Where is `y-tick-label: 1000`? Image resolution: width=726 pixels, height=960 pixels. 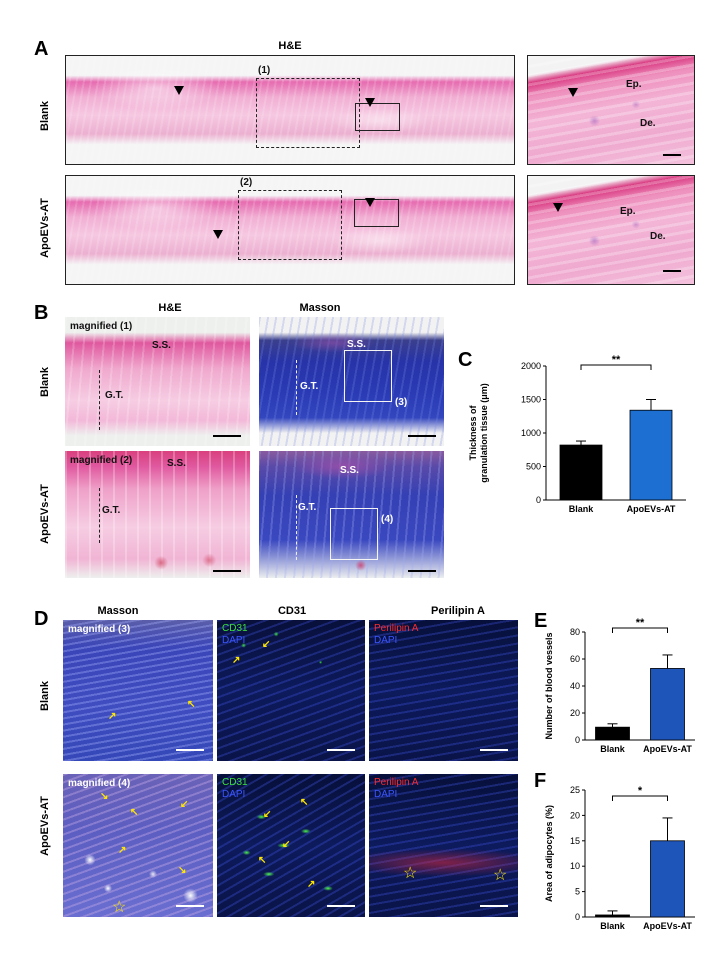
y-tick-label: 1000 is located at coordinates (531, 433).